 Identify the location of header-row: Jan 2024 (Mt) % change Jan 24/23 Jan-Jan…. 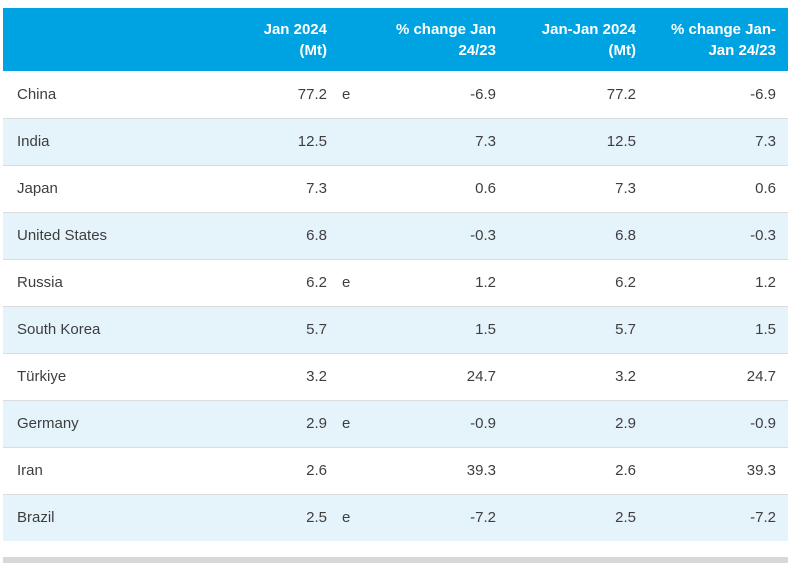
(395, 39).